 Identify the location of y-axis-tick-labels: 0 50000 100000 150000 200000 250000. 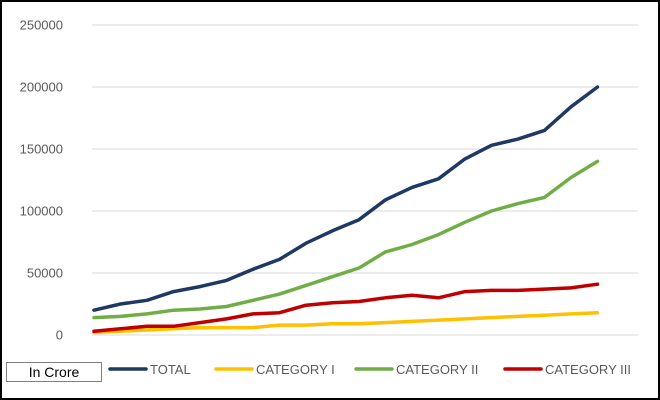
(41, 180).